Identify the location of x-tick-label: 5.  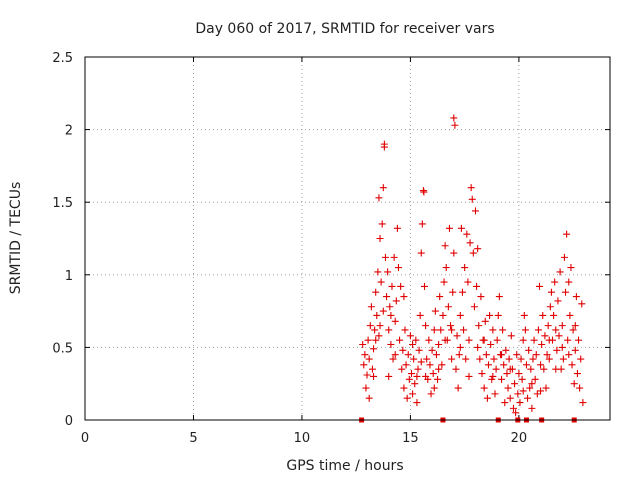
(193, 438).